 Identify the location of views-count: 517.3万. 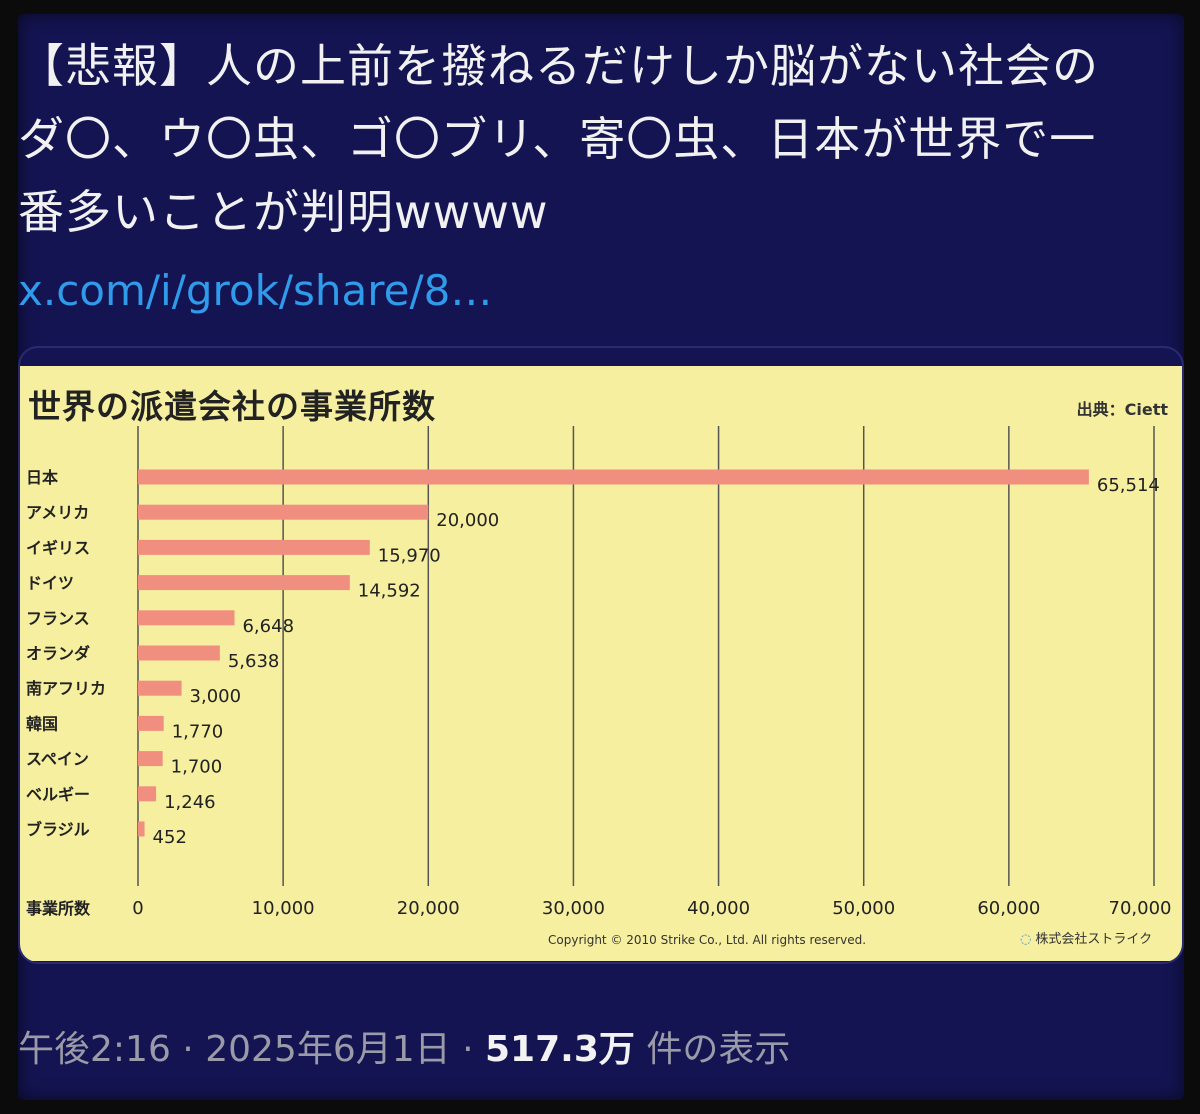
(560, 1049).